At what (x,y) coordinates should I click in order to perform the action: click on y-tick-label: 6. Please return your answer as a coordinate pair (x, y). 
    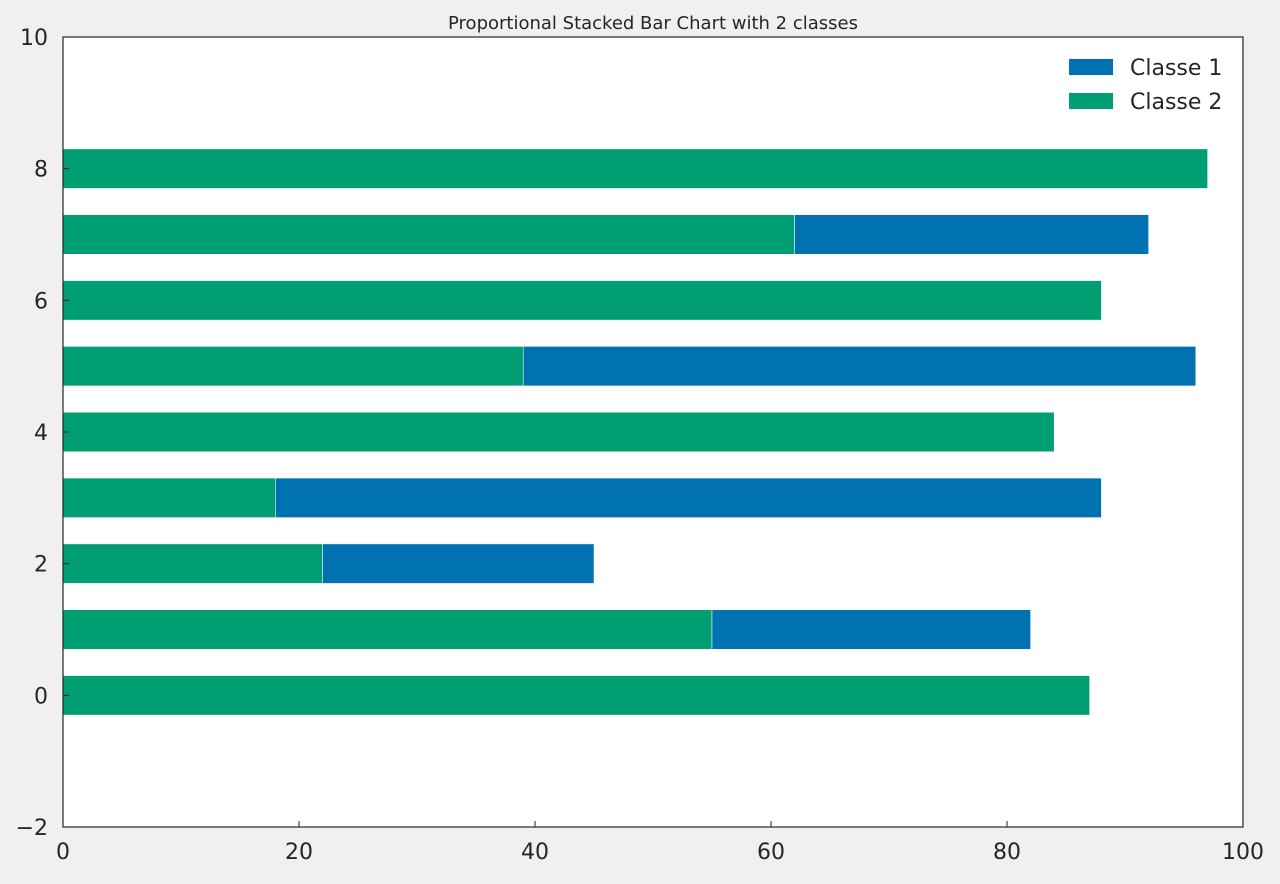
    Looking at the image, I should click on (41, 301).